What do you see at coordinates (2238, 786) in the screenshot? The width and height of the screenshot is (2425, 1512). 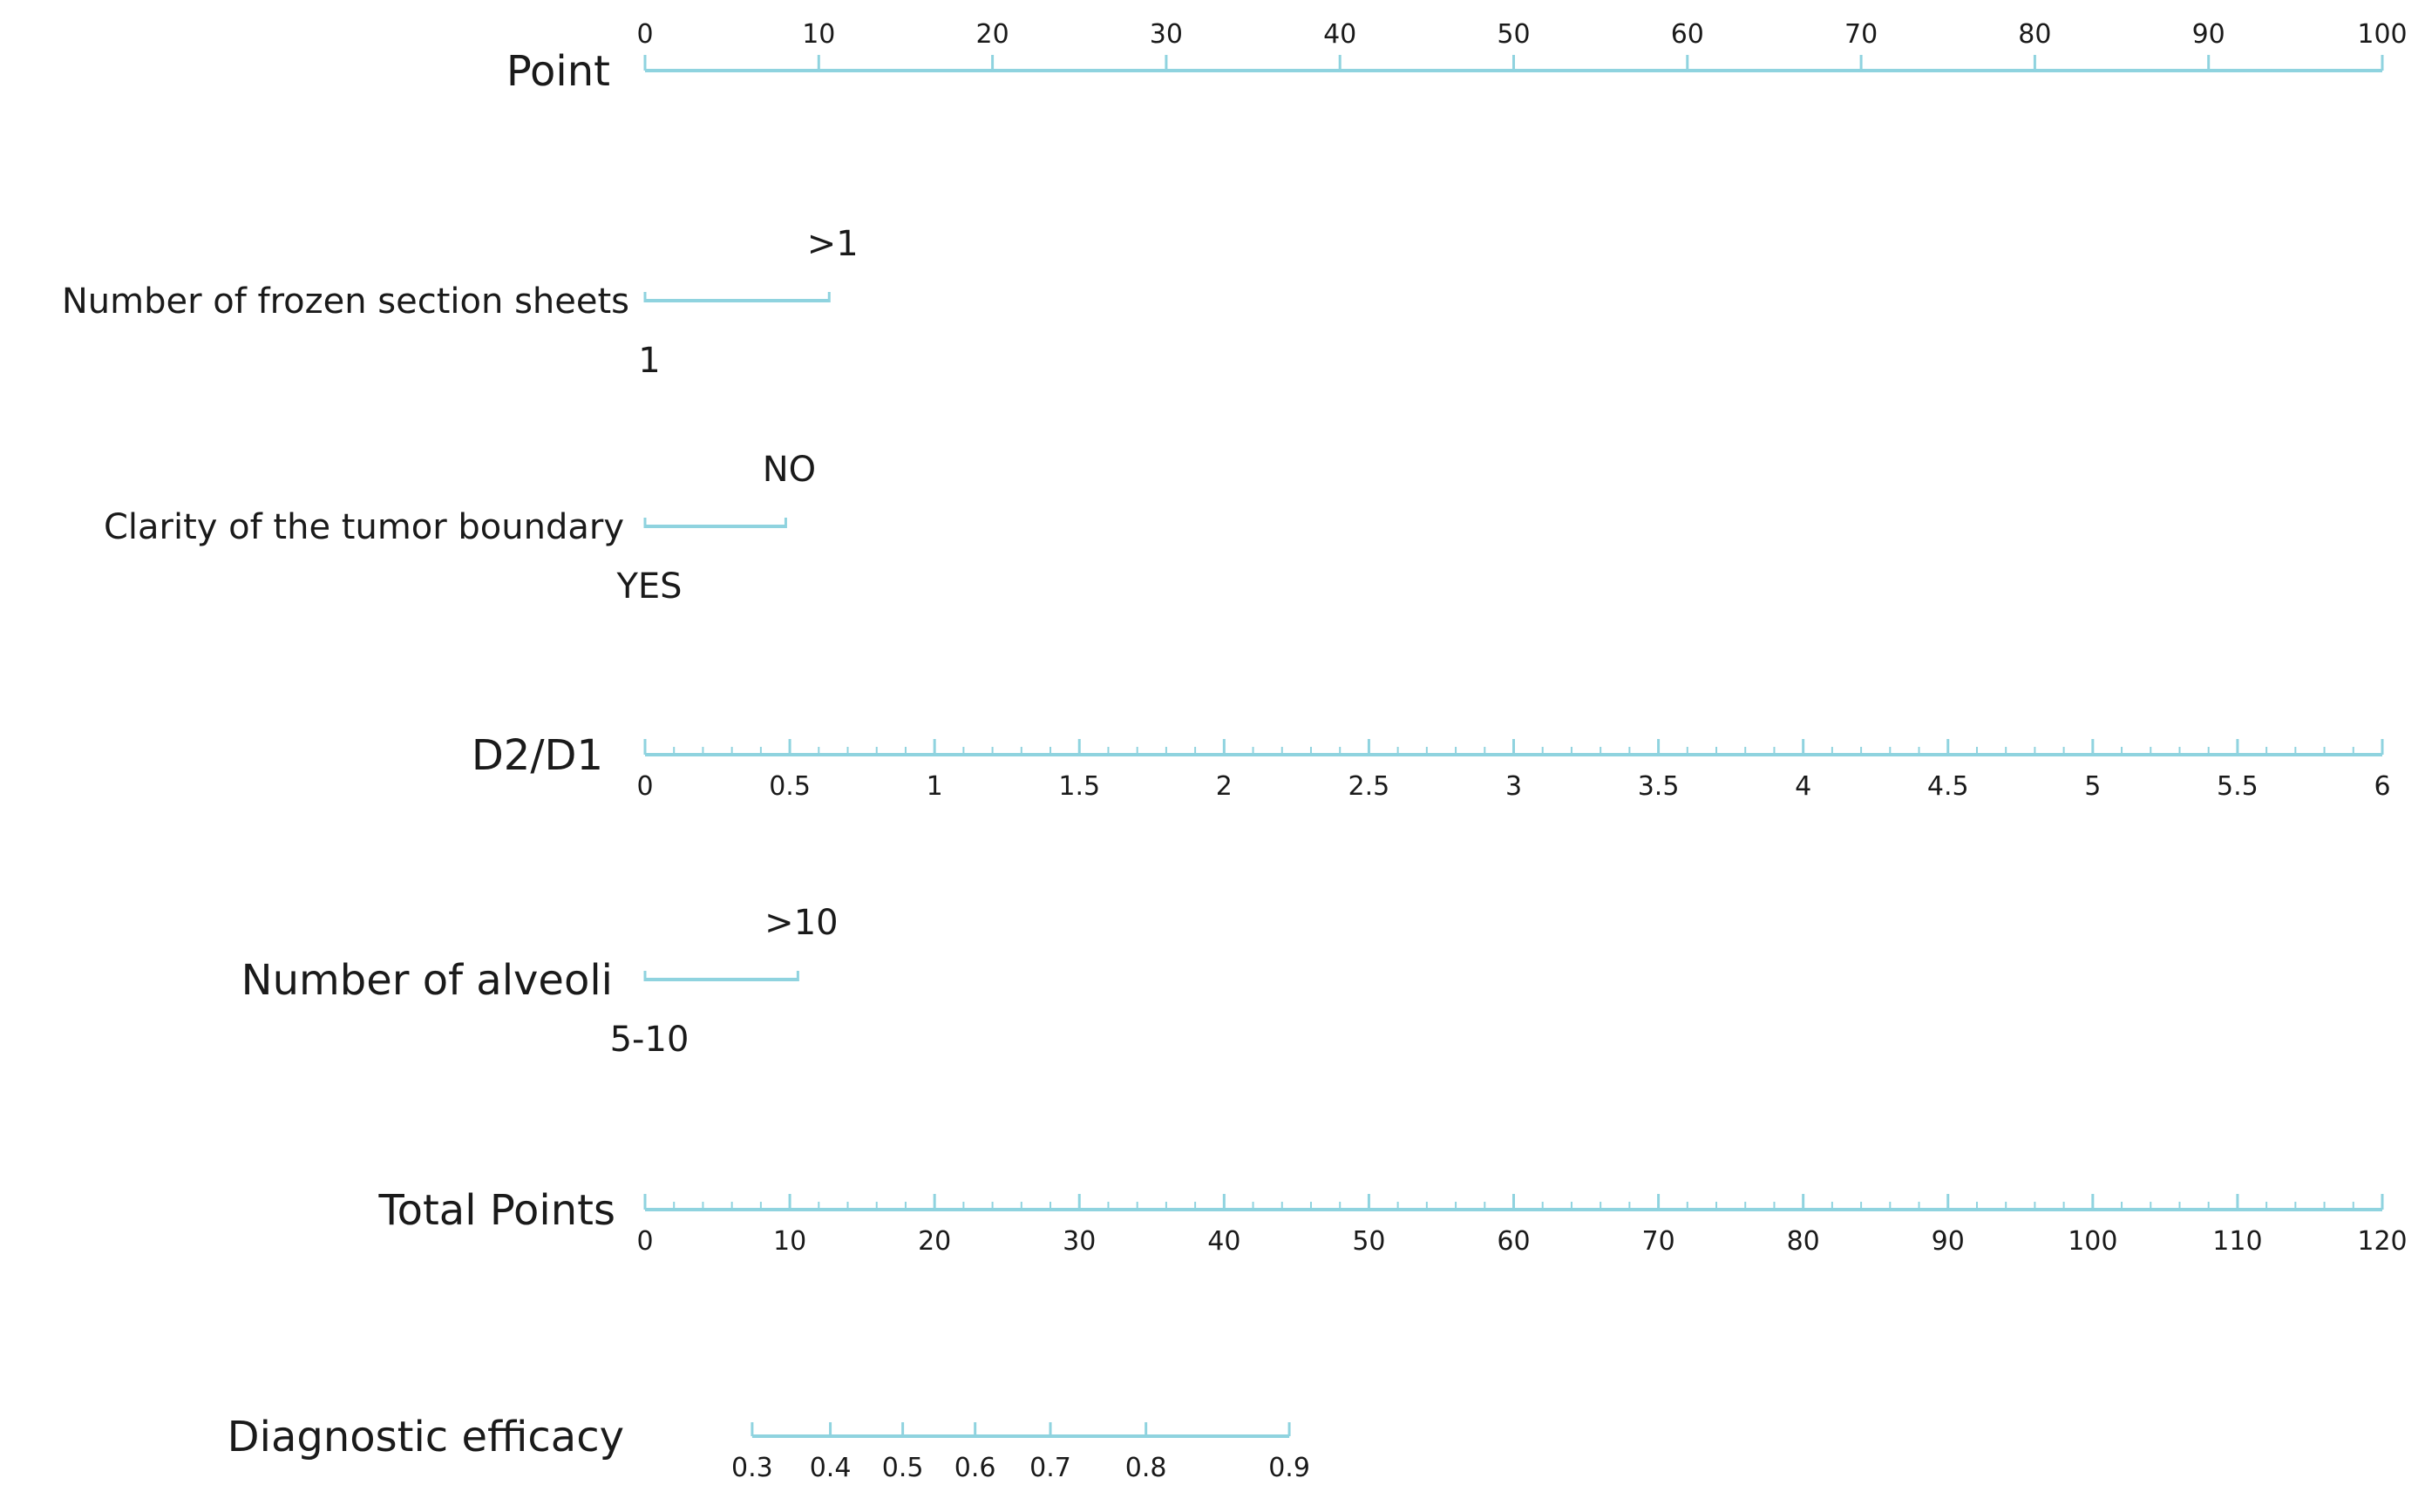 I see `tick-label: 5.5` at bounding box center [2238, 786].